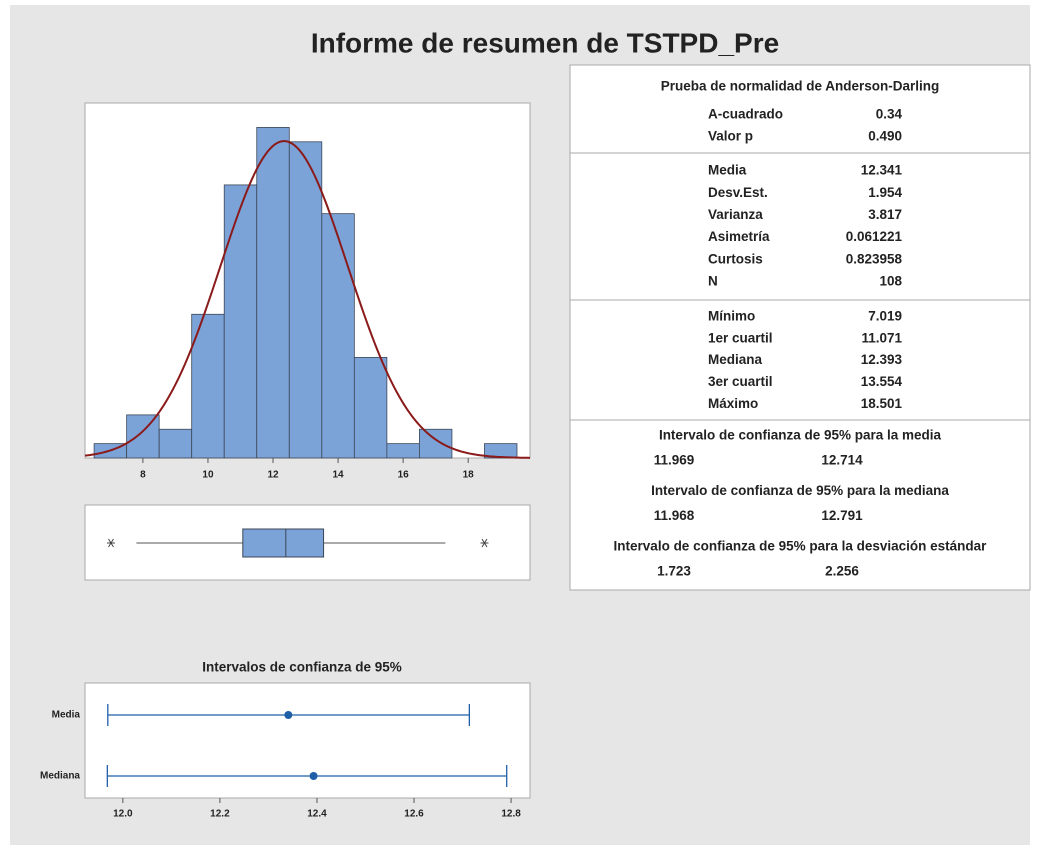 The image size is (1038, 848). Describe the element at coordinates (143, 475) in the screenshot. I see `x-tick-label: 8` at that location.